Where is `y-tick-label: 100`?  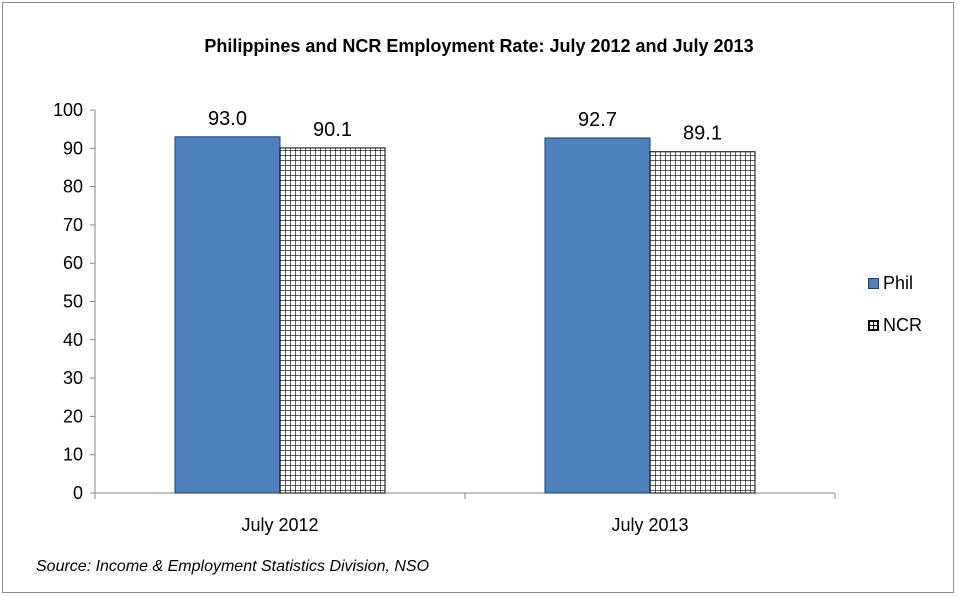
y-tick-label: 100 is located at coordinates (68, 110).